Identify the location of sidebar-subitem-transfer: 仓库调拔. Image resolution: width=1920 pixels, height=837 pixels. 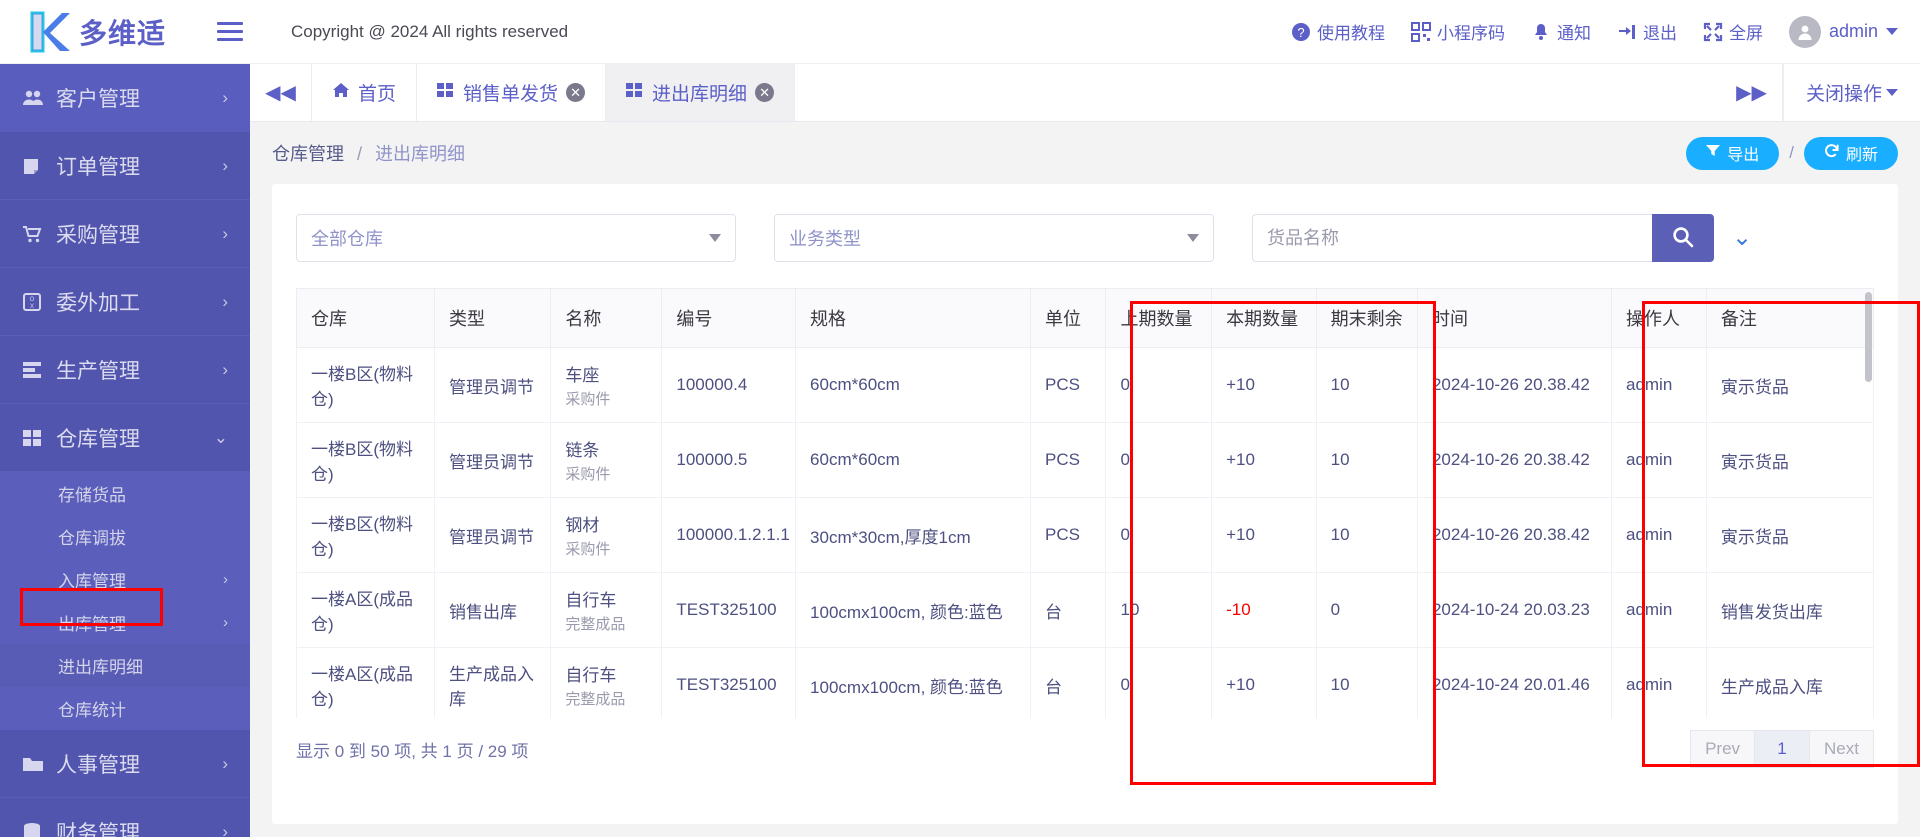
(125, 536).